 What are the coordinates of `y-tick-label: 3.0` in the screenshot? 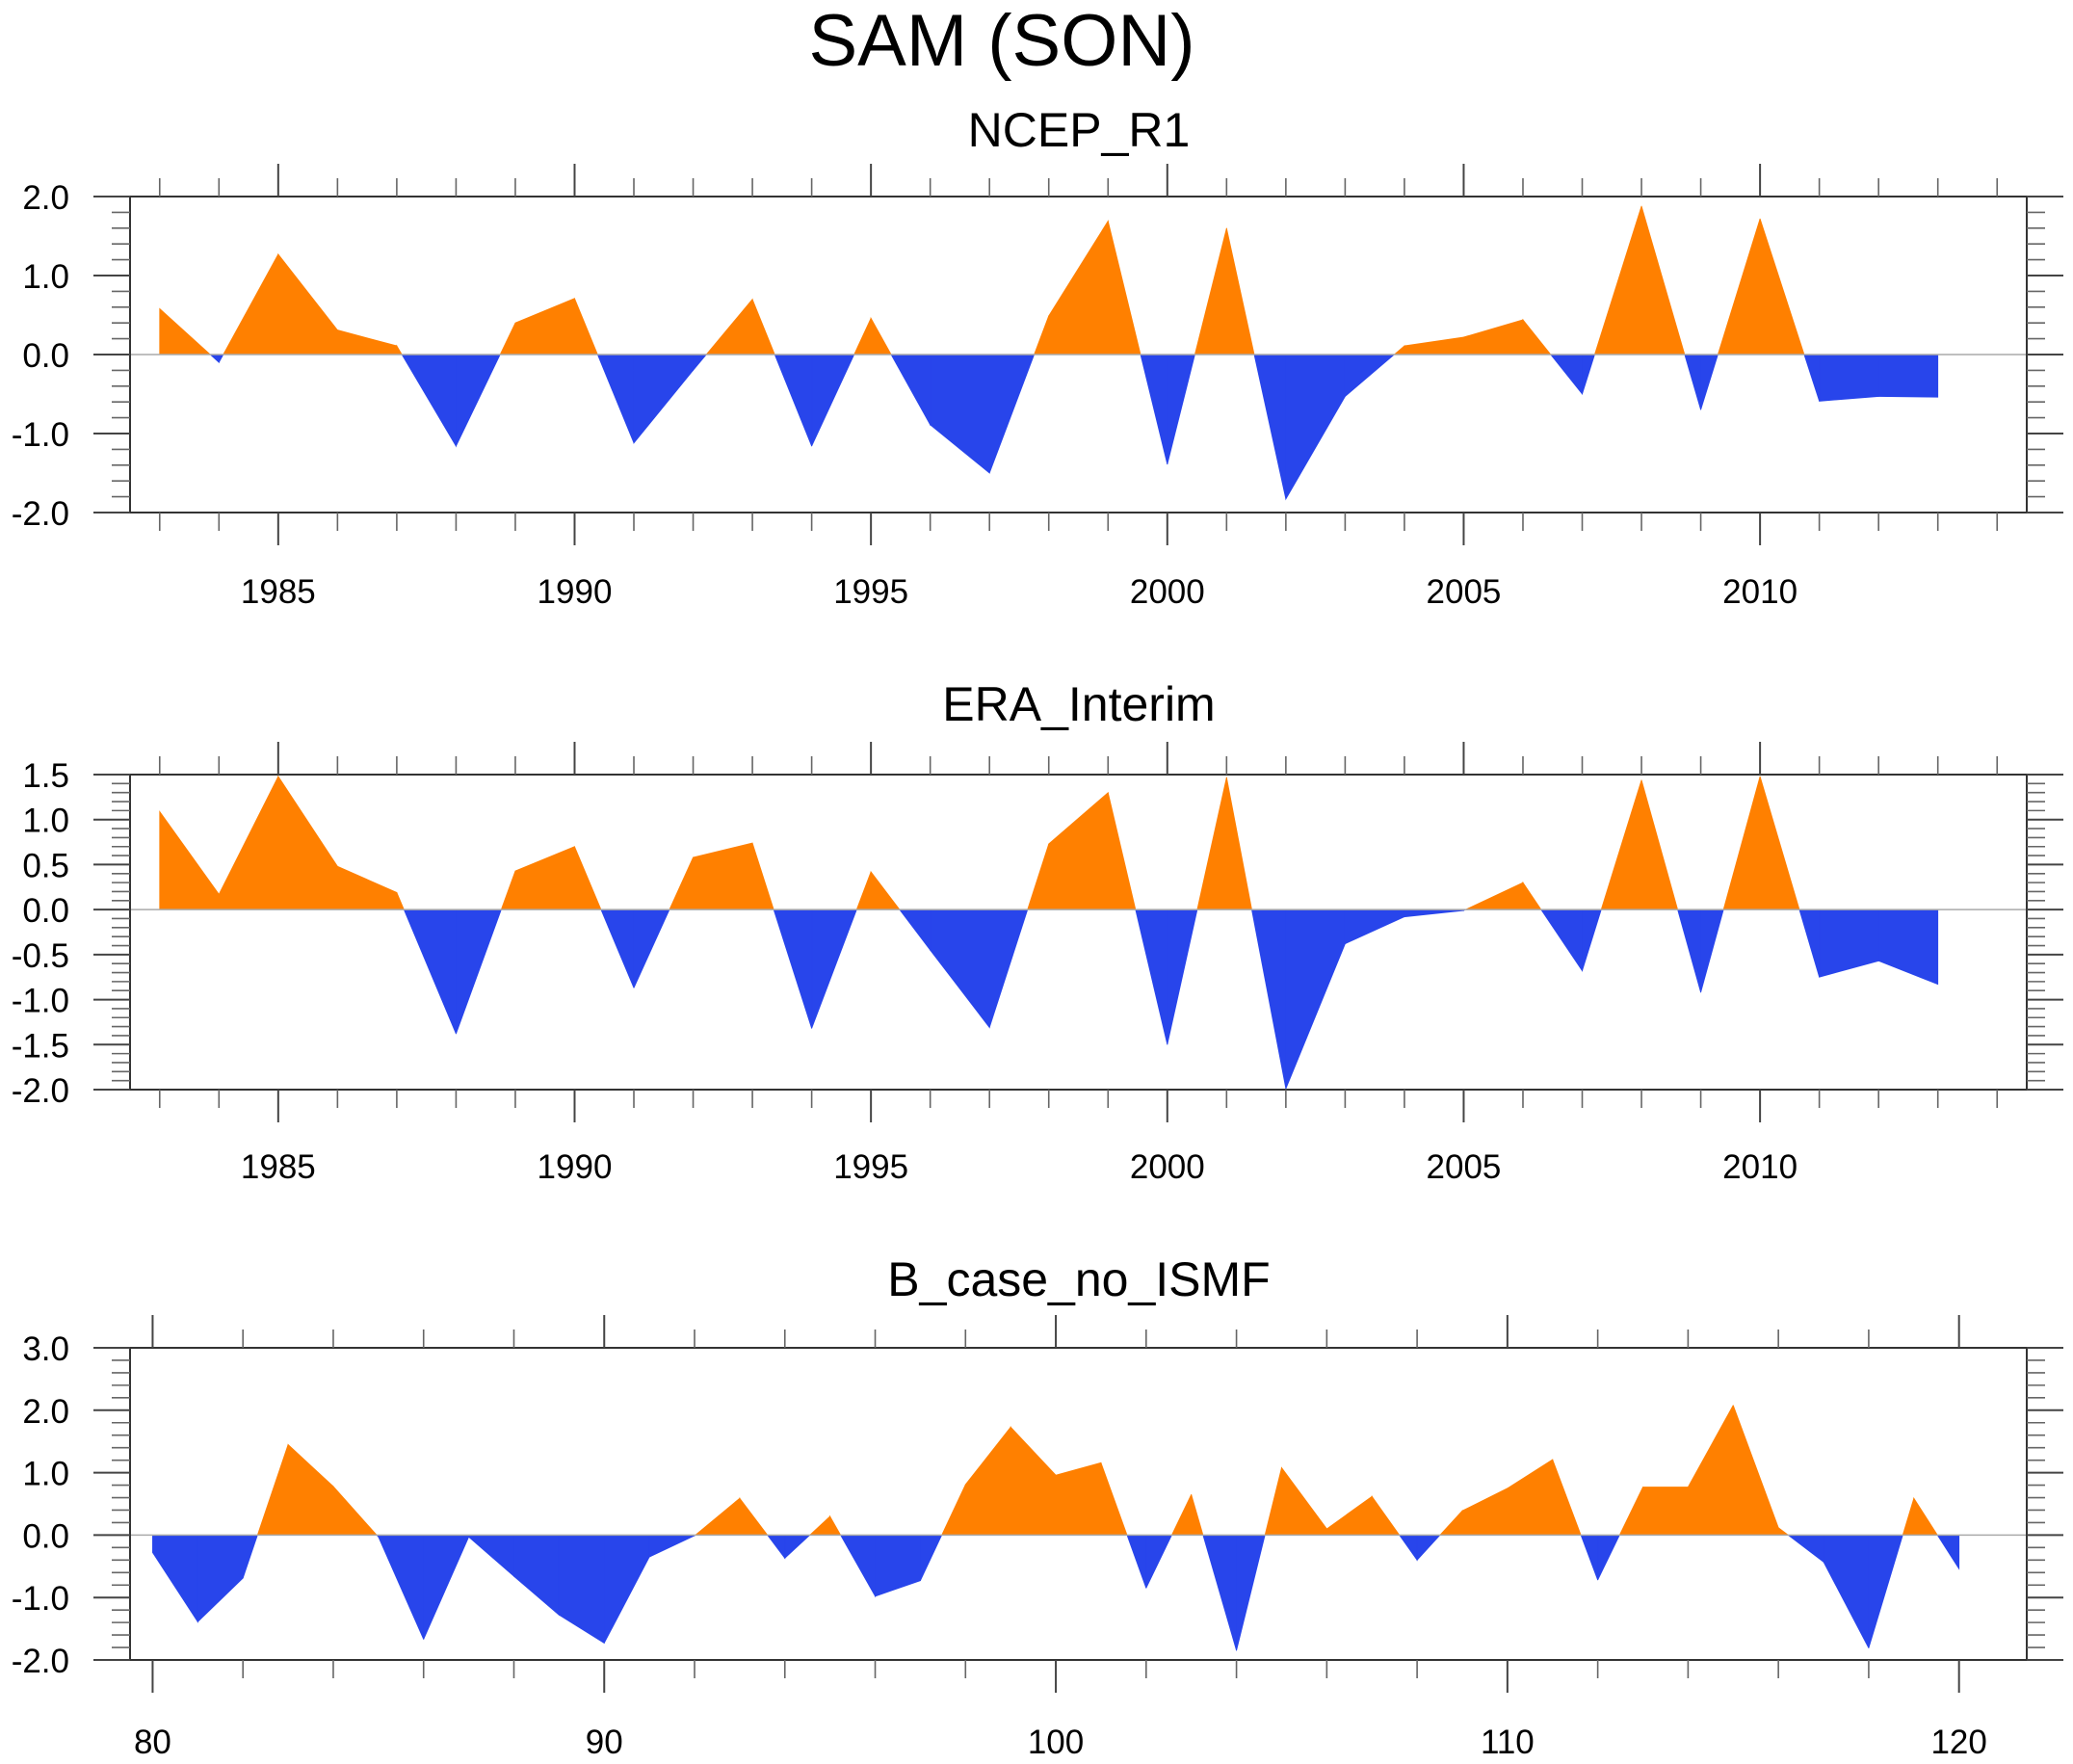 It's located at (45, 1349).